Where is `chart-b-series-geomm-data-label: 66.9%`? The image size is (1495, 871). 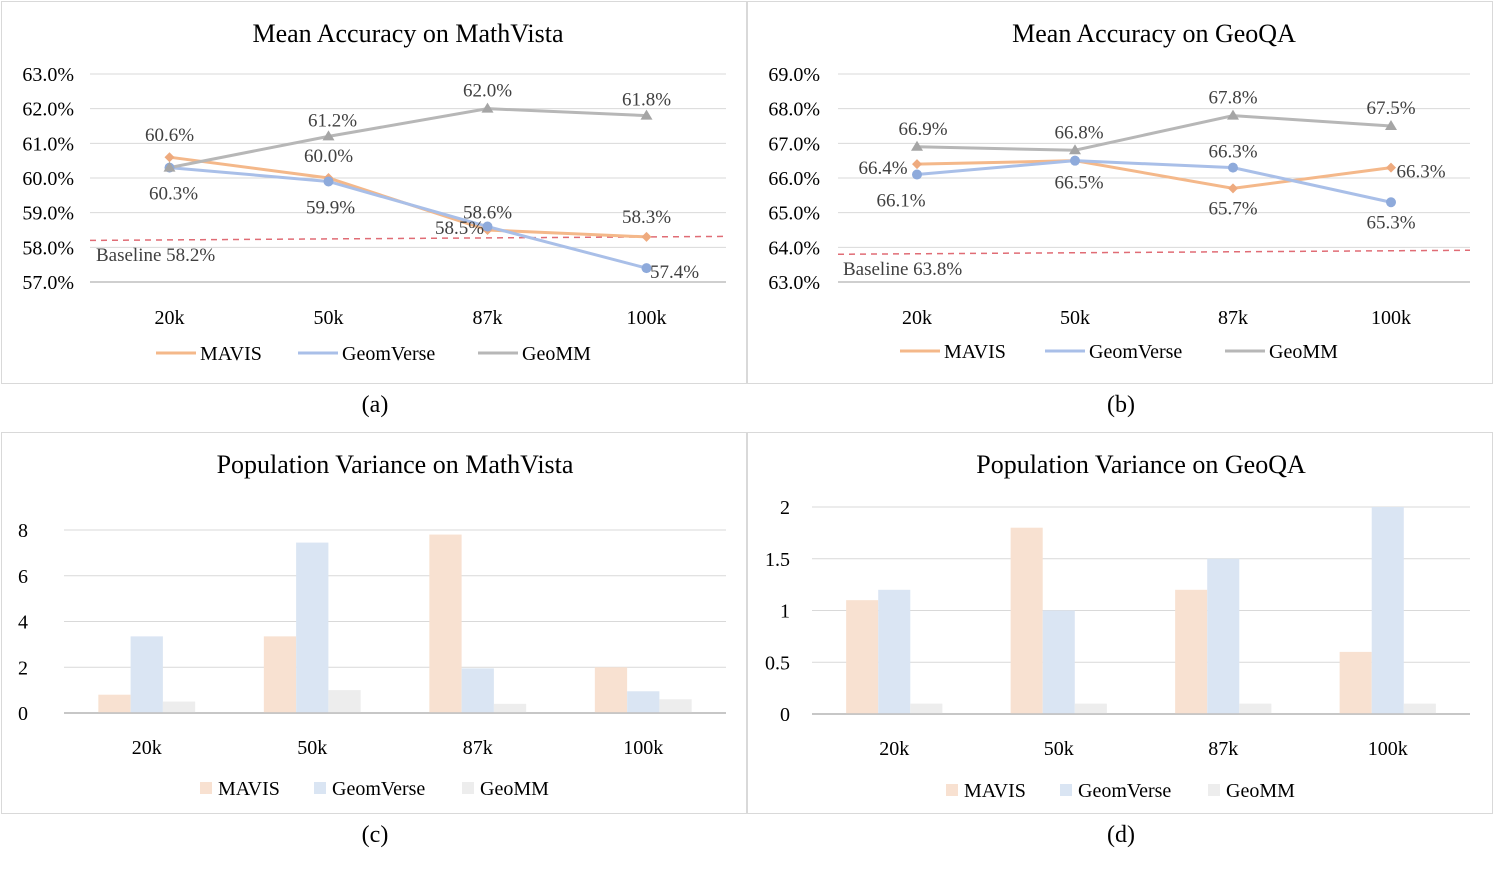 chart-b-series-geomm-data-label: 66.9% is located at coordinates (922, 129).